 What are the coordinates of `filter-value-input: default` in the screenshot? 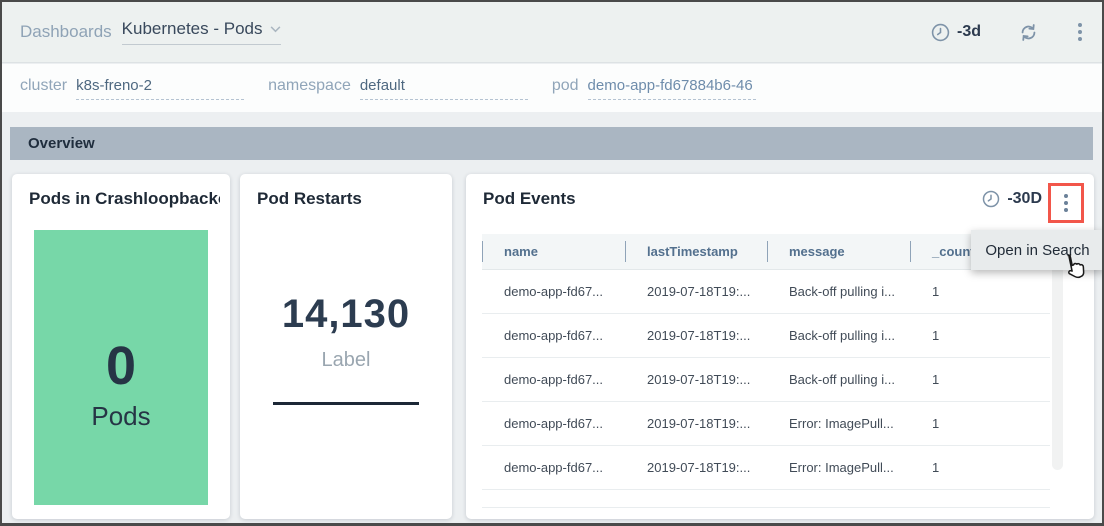 It's located at (443, 88).